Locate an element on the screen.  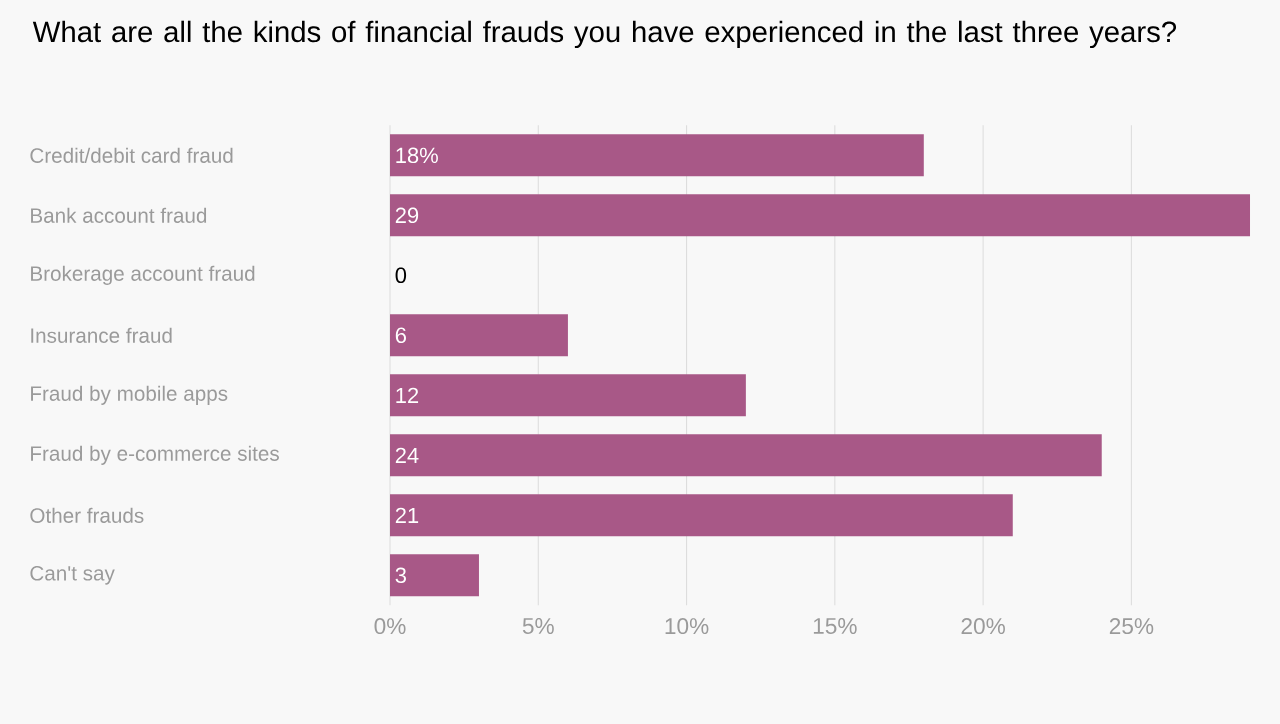
y-tick-label: Bank account fraud is located at coordinates (119, 215).